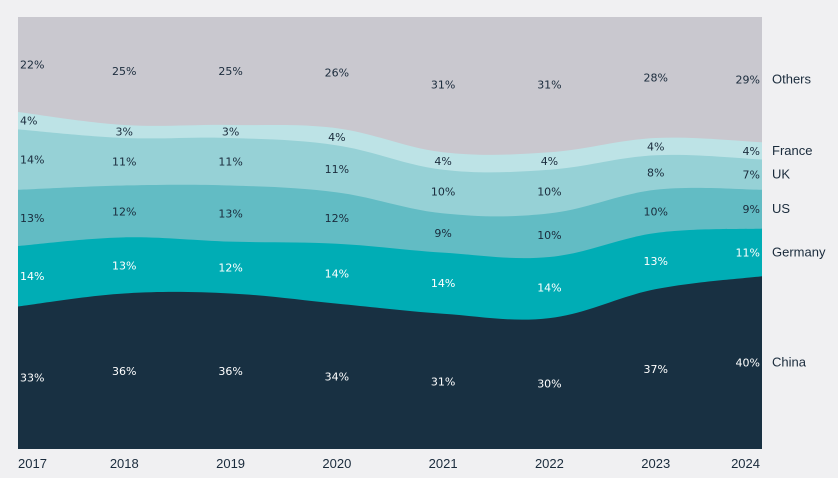  I want to click on legend-label-china: China, so click(789, 362).